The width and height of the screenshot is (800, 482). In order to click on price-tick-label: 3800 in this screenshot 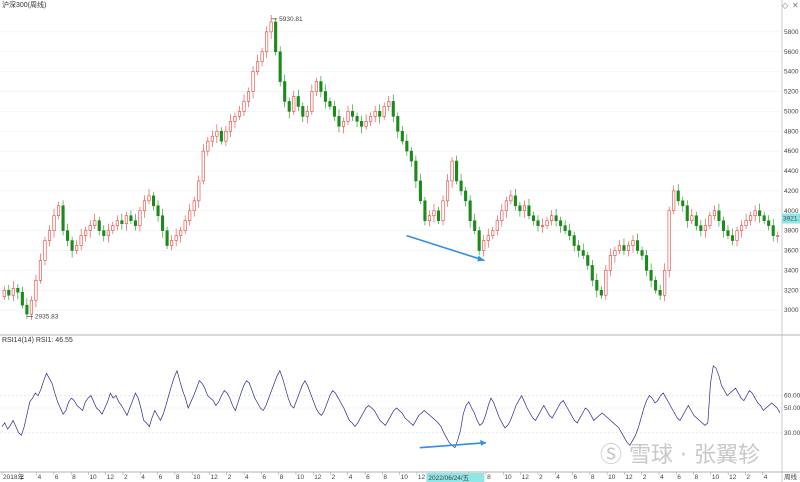, I will do `click(791, 231)`.